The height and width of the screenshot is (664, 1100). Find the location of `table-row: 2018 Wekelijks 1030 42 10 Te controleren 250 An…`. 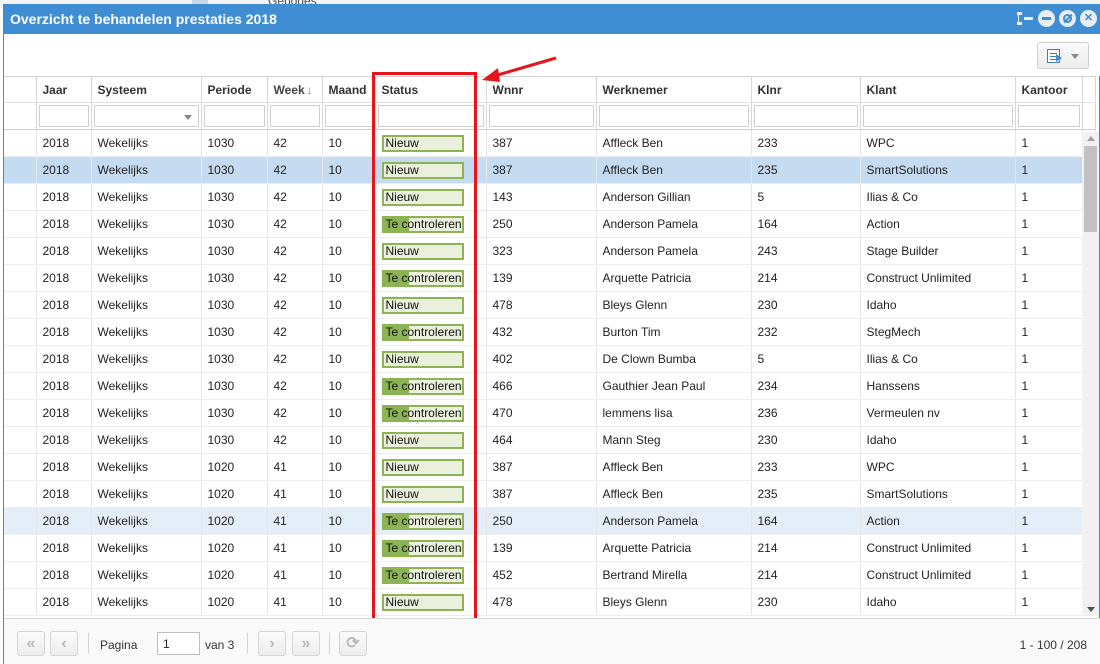

table-row: 2018 Wekelijks 1030 42 10 Te controleren 250 An… is located at coordinates (550, 224).